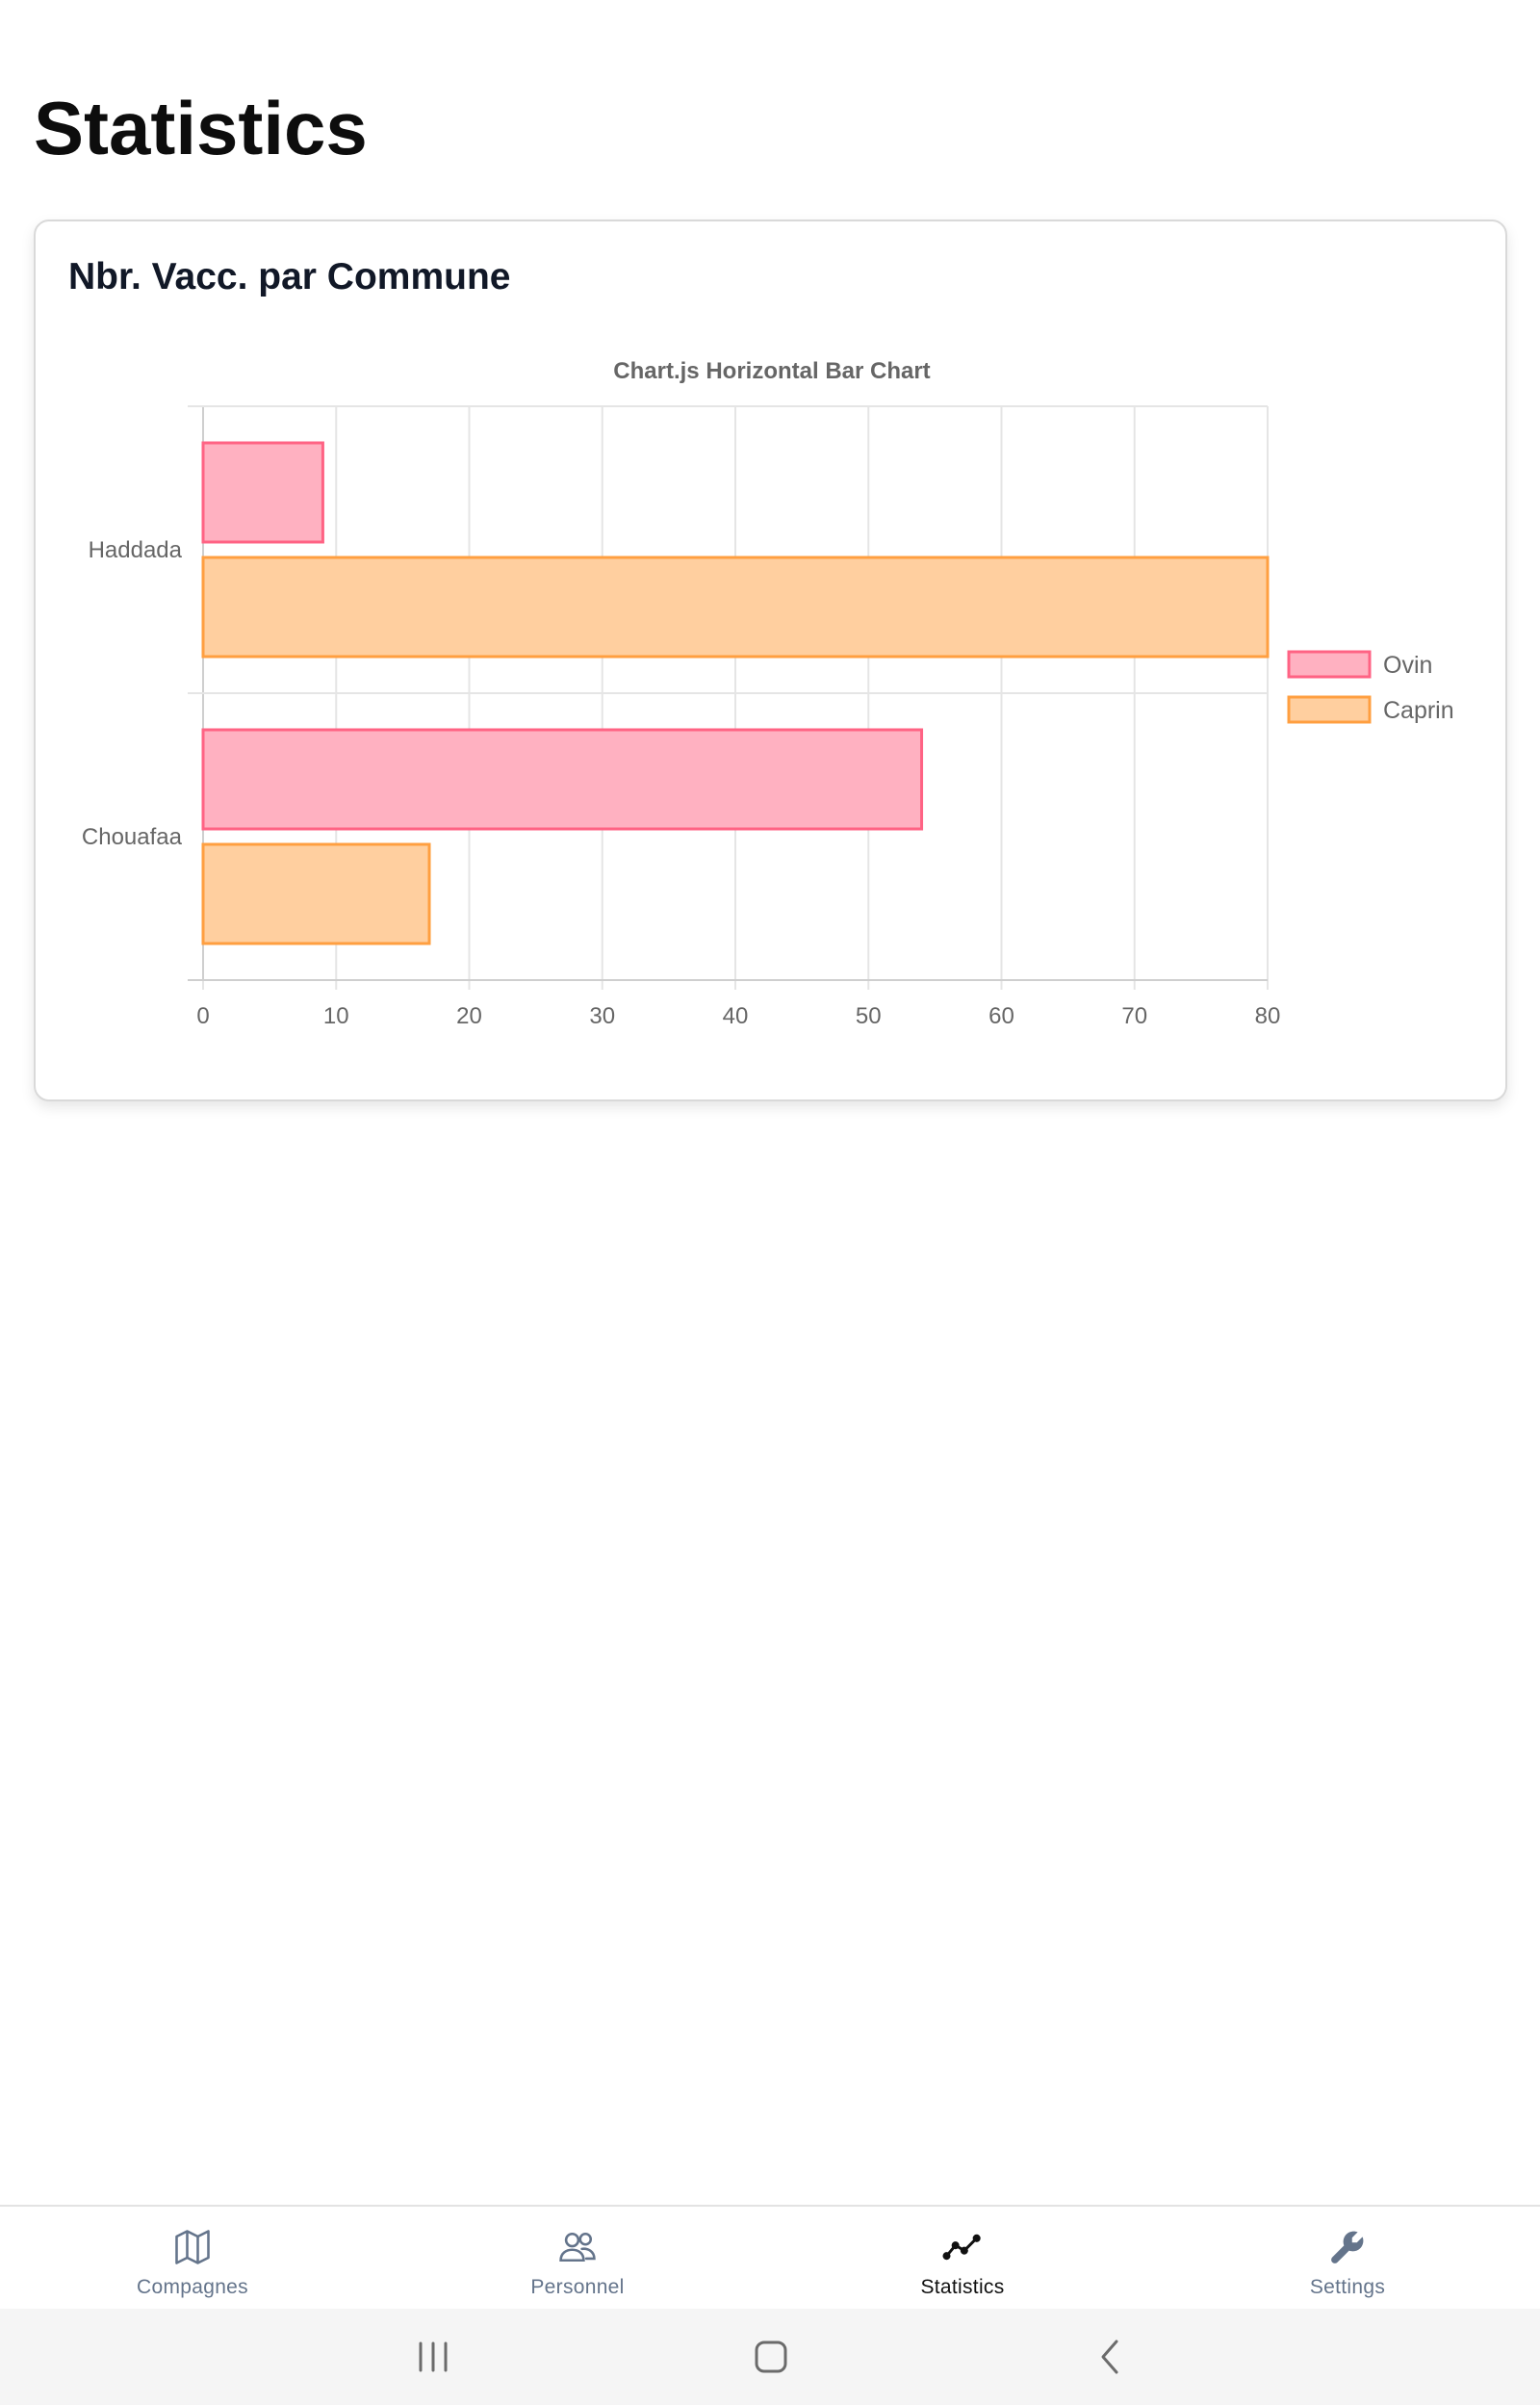 This screenshot has width=1540, height=2405. I want to click on wrench-icon, so click(1347, 2247).